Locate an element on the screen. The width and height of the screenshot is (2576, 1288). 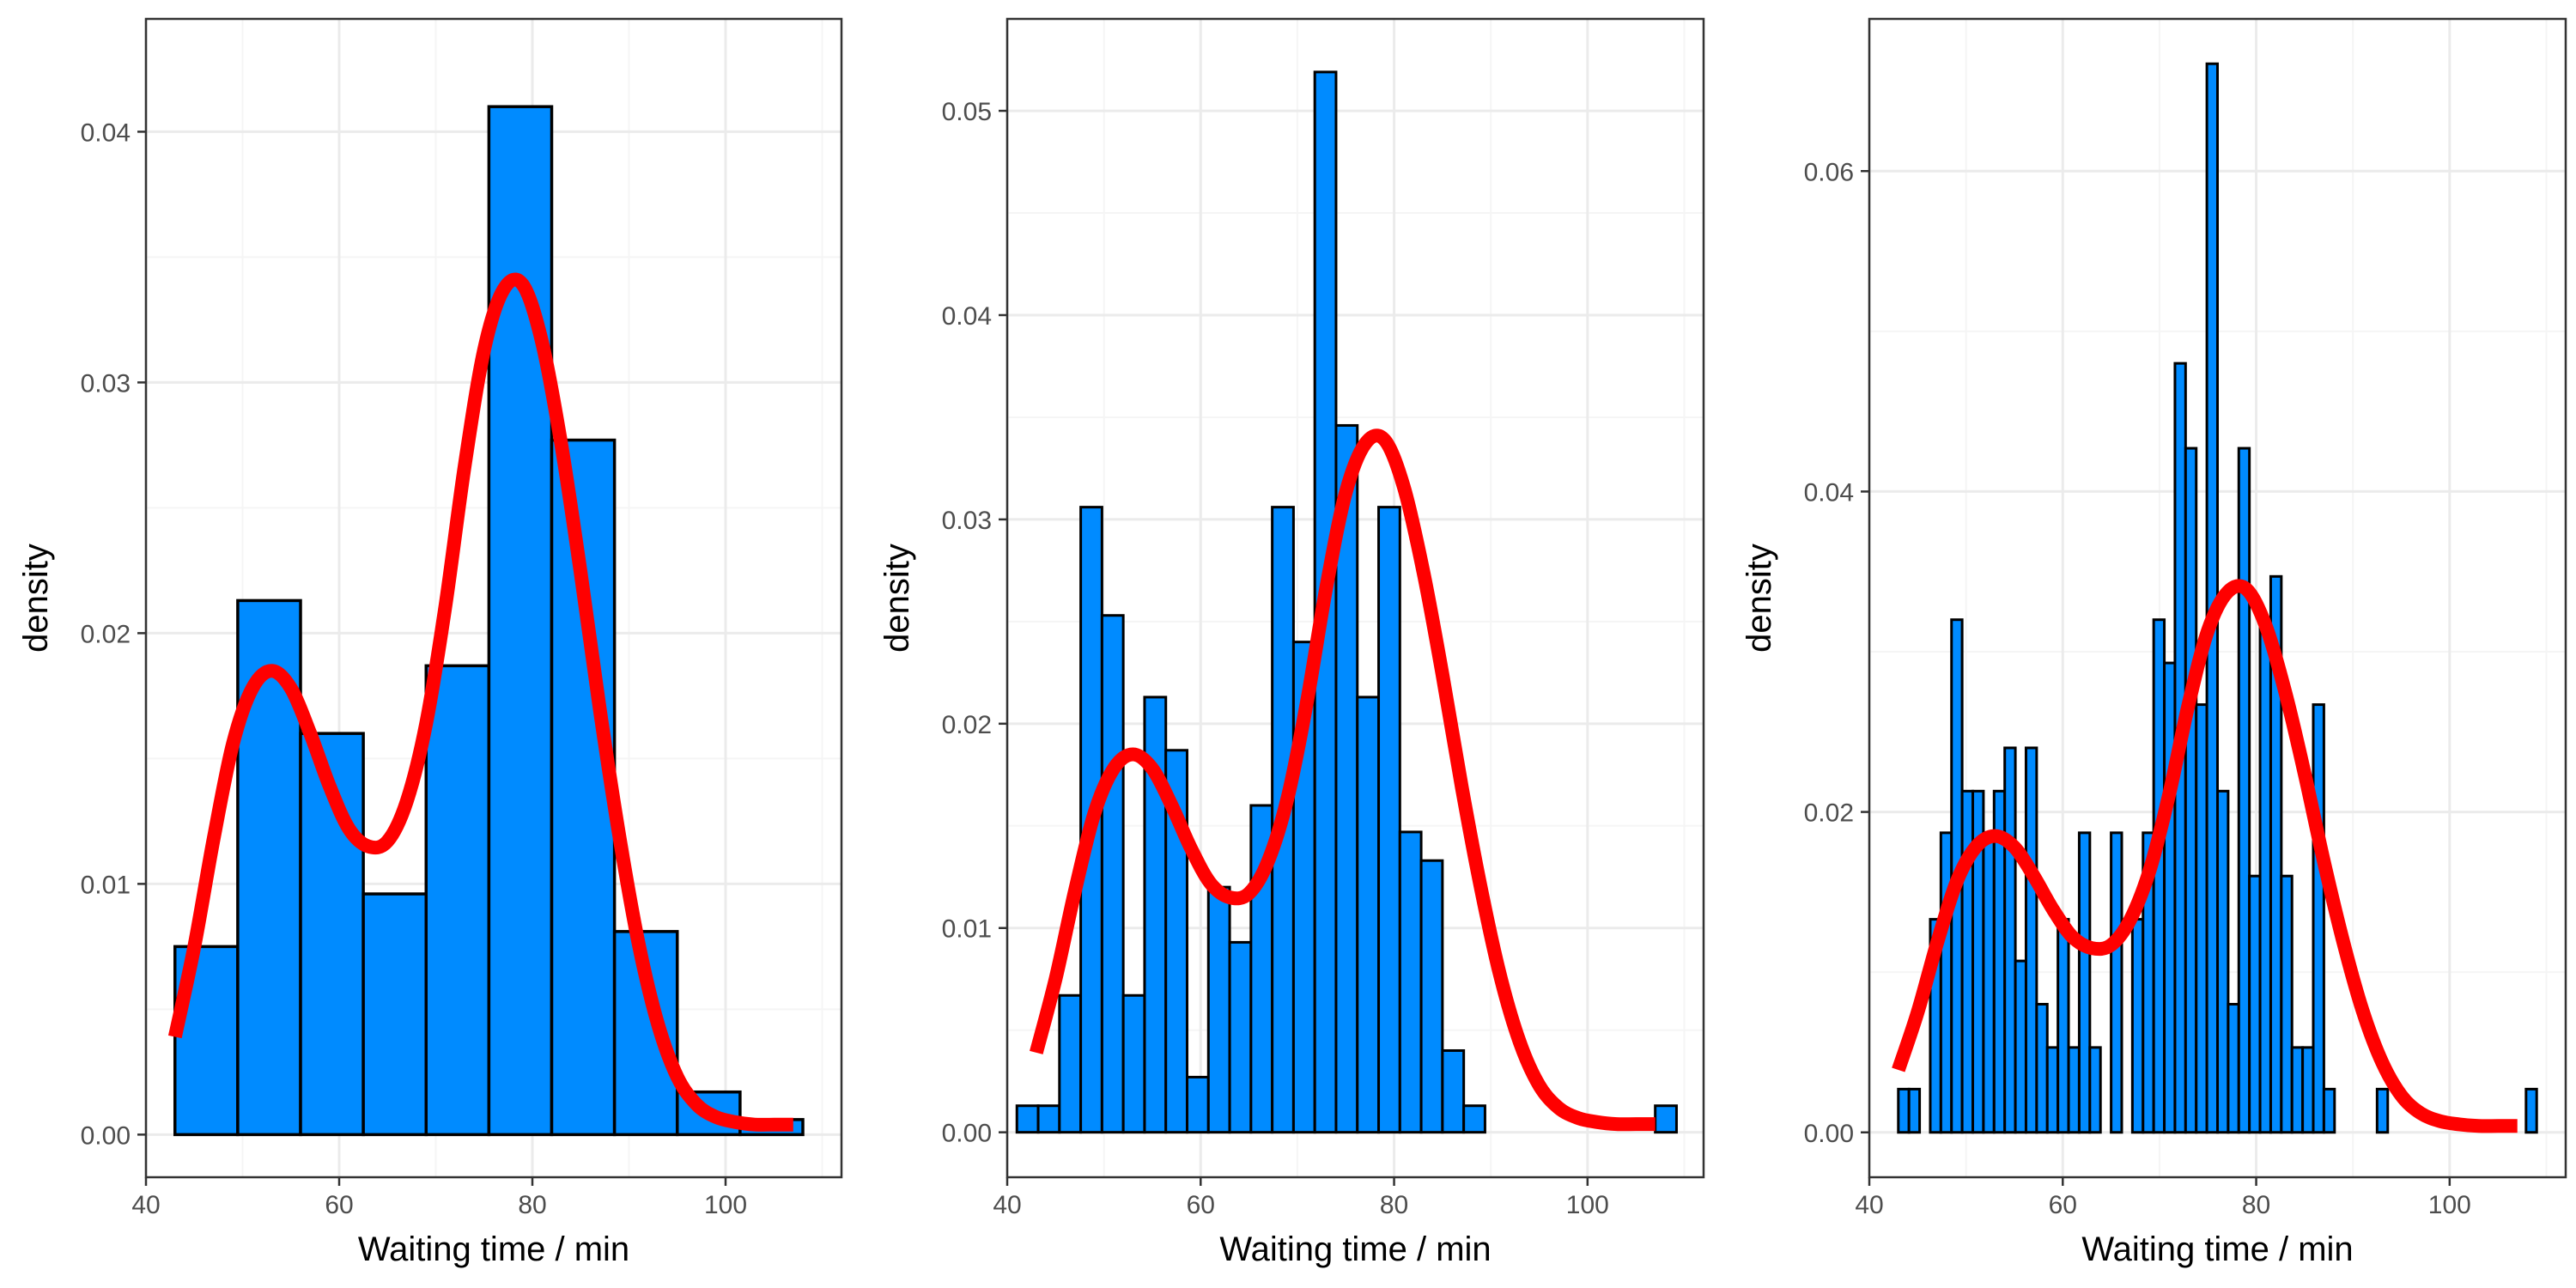
y-tick-label: 0.05 is located at coordinates (967, 112).